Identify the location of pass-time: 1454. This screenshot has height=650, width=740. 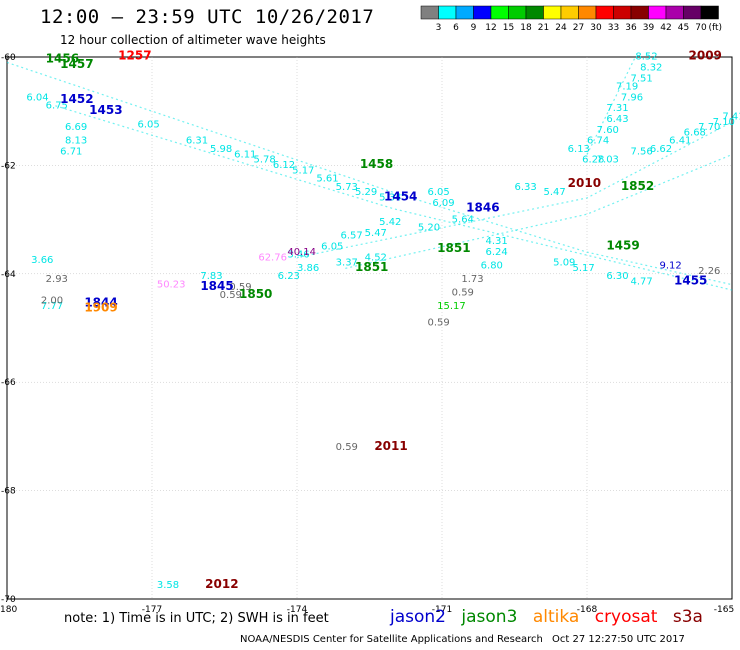
(400, 197).